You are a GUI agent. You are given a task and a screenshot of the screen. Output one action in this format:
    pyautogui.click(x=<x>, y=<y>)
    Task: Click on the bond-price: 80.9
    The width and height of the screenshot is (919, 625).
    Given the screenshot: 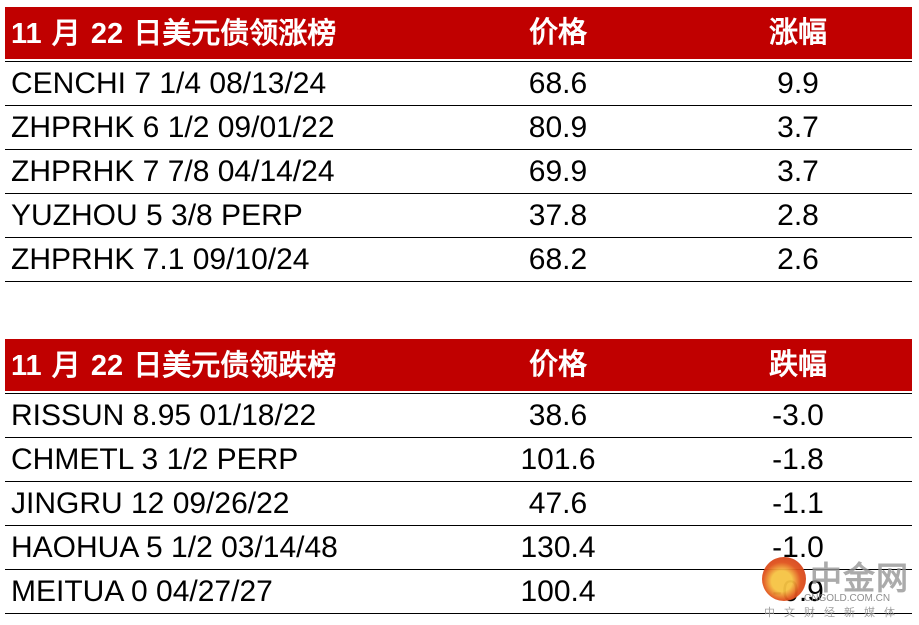 What is the action you would take?
    pyautogui.click(x=558, y=127)
    